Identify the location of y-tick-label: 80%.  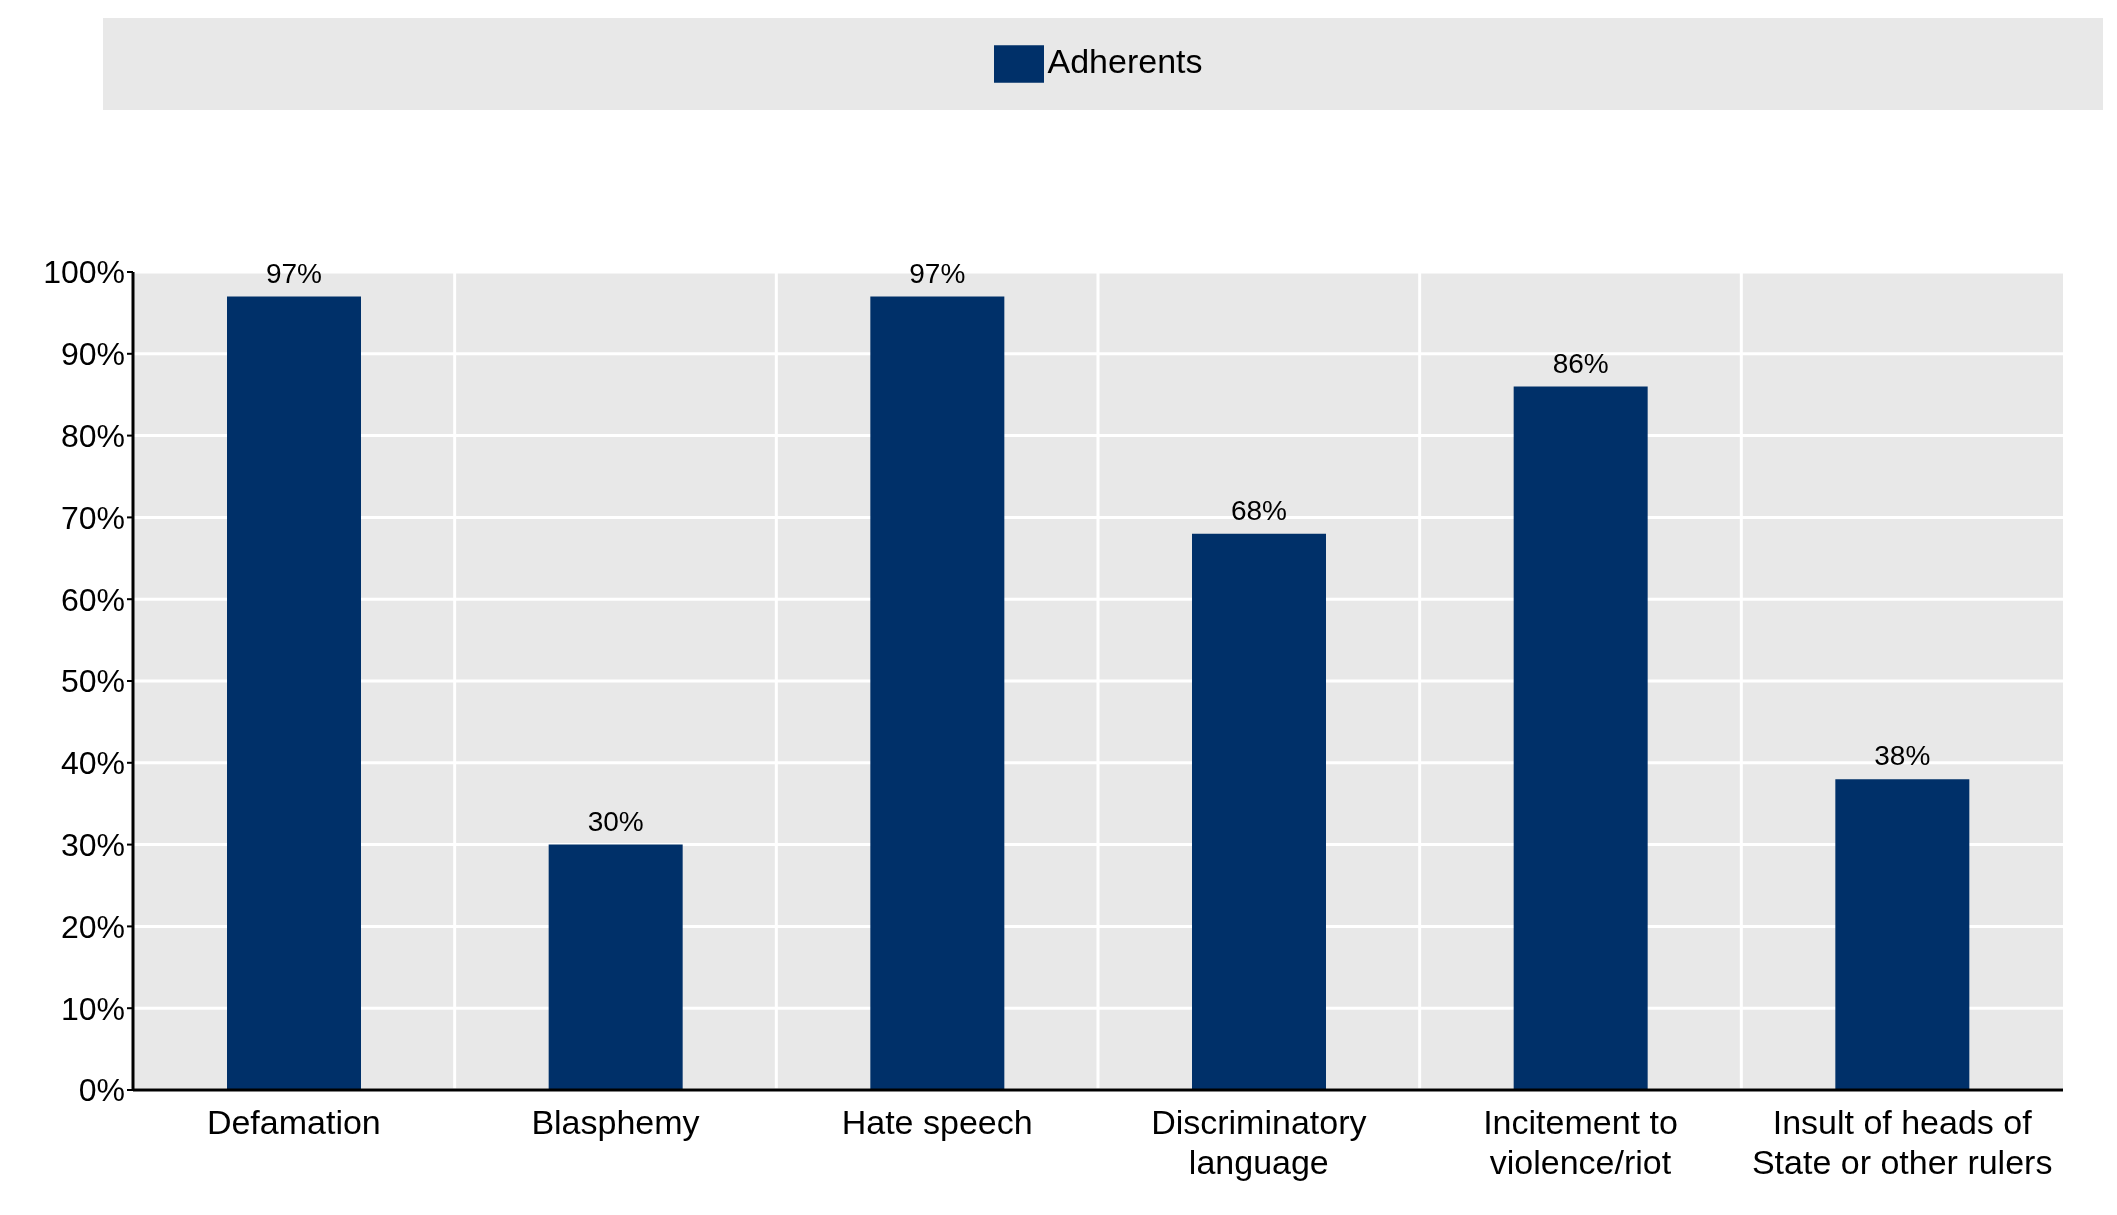
(92, 435).